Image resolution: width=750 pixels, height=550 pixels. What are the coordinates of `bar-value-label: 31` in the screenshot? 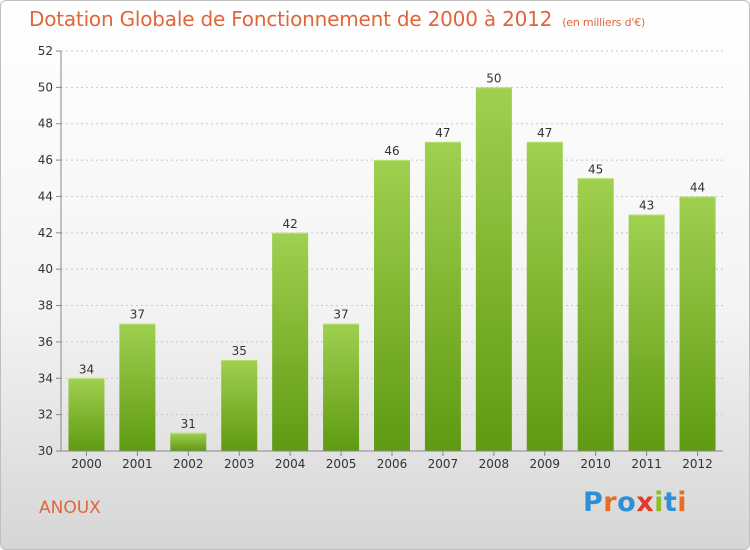 It's located at (188, 424).